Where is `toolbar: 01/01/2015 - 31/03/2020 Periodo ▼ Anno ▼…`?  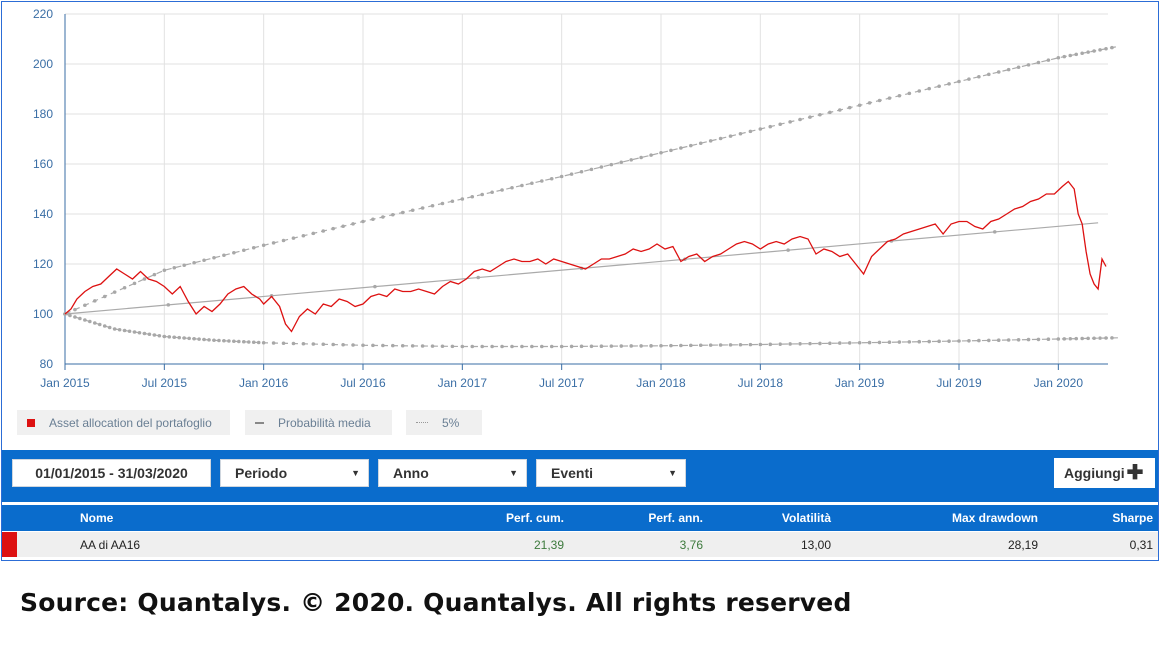
toolbar: 01/01/2015 - 31/03/2020 Periodo ▼ Anno ▼… is located at coordinates (580, 476).